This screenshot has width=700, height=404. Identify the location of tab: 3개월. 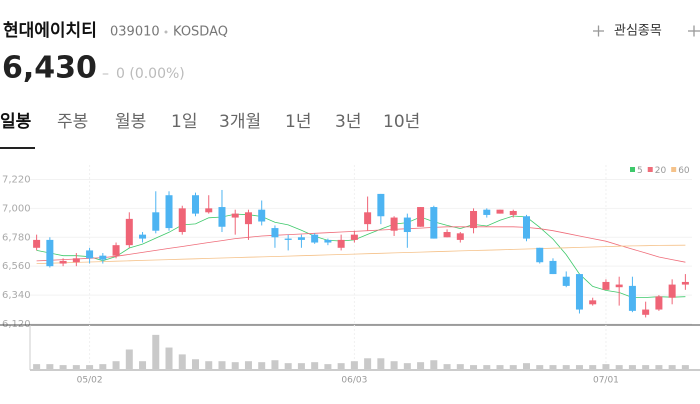
(240, 122).